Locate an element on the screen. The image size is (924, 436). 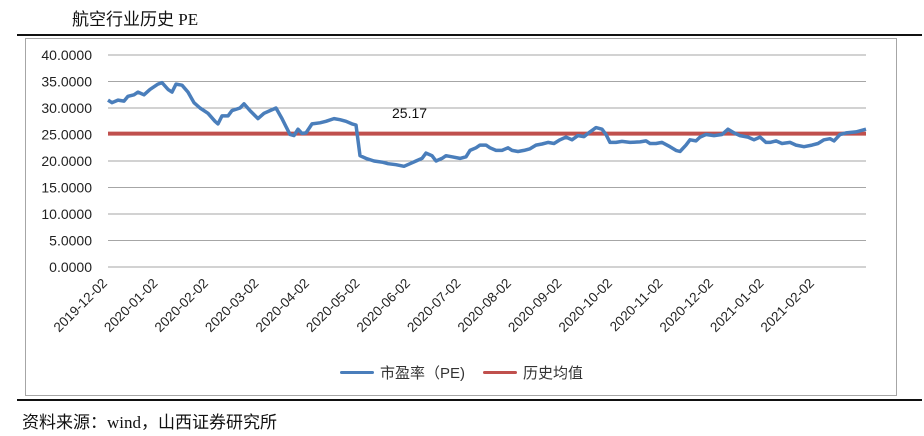
x-tick-label: 2020-06-02 is located at coordinates (383, 305).